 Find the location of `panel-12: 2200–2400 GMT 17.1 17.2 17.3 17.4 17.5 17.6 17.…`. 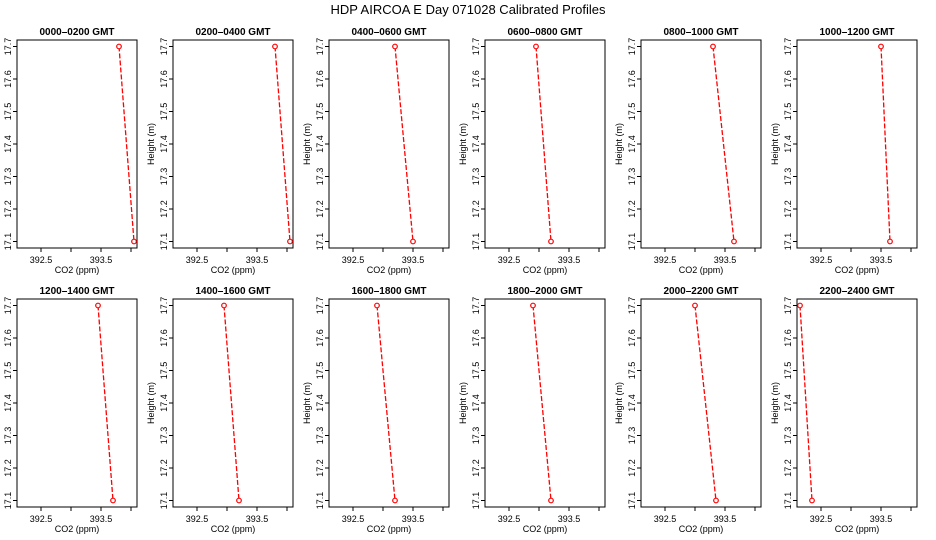

panel-12: 2200–2400 GMT 17.1 17.2 17.3 17.4 17.5 17.6 17.… is located at coordinates (844, 410).